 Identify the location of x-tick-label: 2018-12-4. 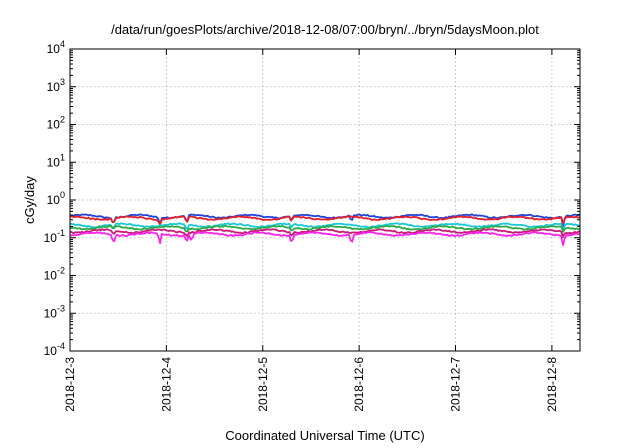
(166, 384).